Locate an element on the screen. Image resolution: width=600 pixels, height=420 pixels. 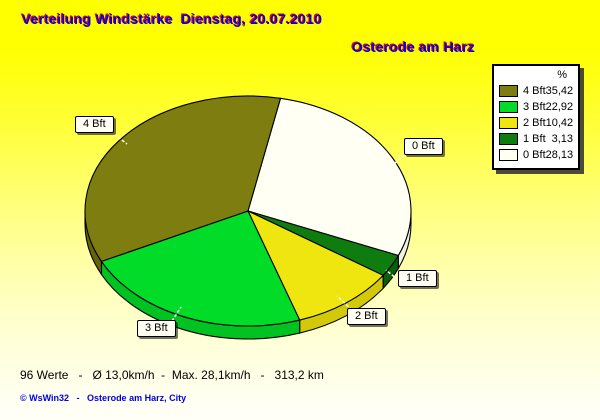
legend-unit-header: % is located at coordinates (562, 75).